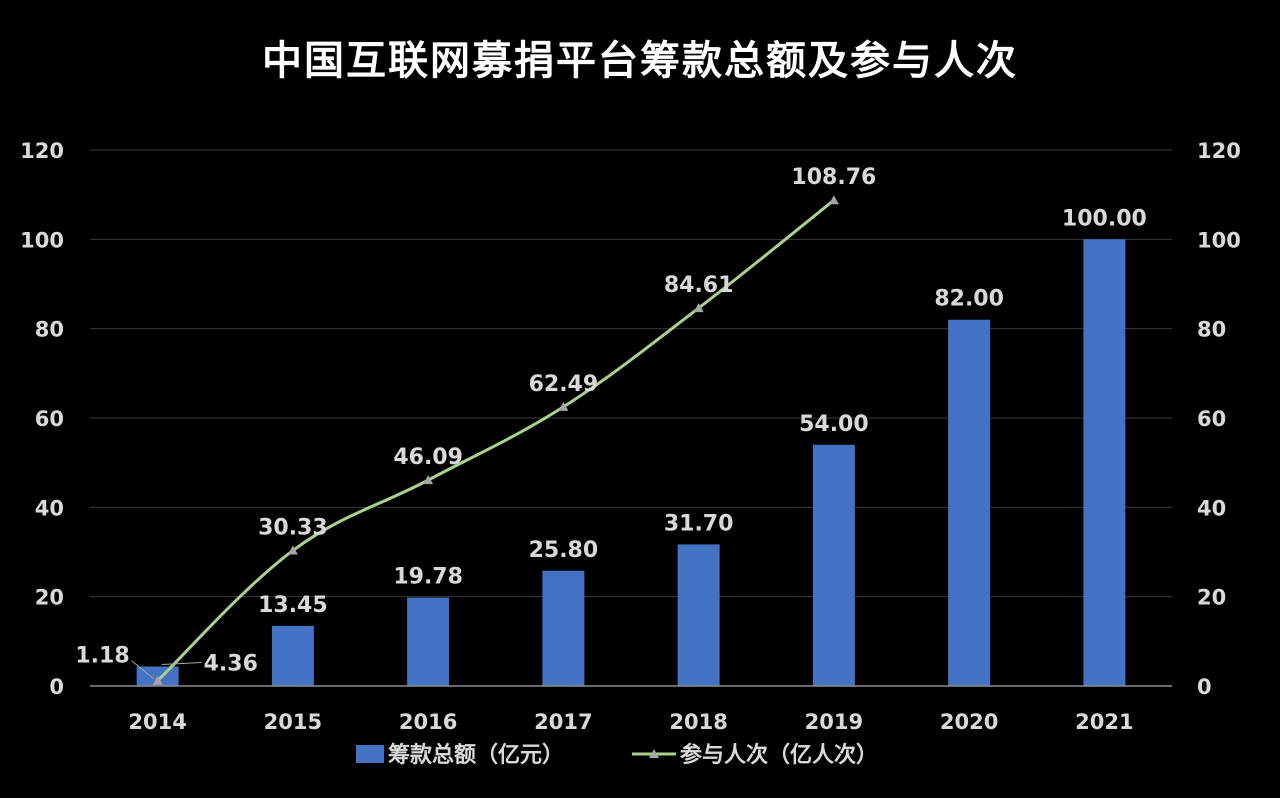  Describe the element at coordinates (428, 457) in the screenshot. I see `line-data-label: 46.09` at that location.